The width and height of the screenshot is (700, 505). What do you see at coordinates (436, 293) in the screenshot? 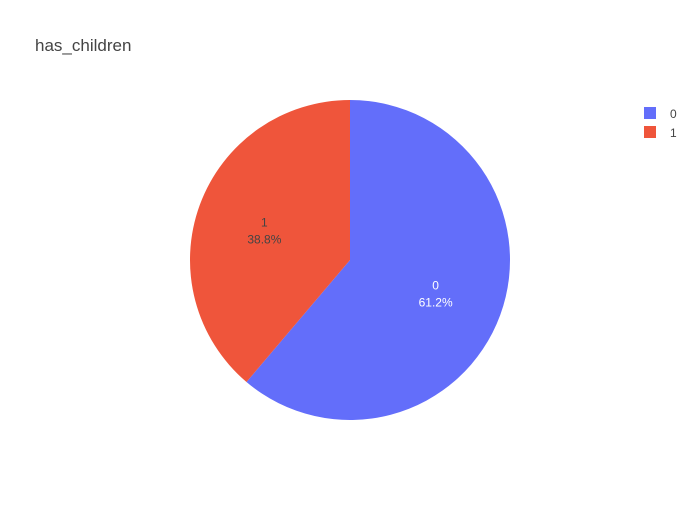
I see `slice-label-0: 0 61.2%` at bounding box center [436, 293].